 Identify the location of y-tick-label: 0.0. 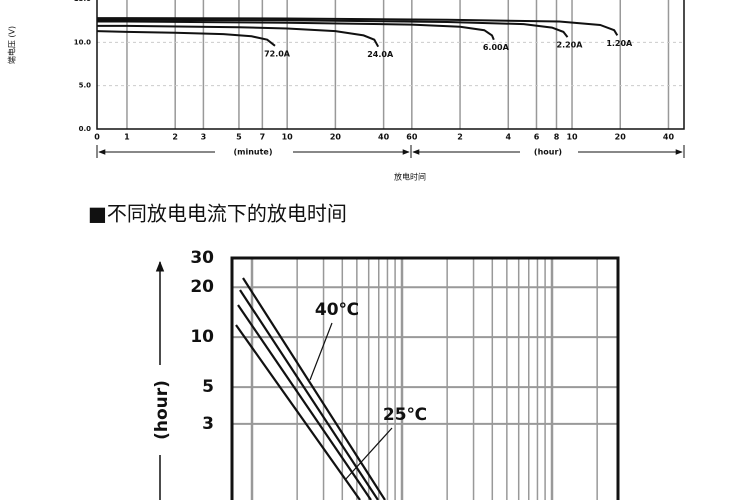
(85, 129).